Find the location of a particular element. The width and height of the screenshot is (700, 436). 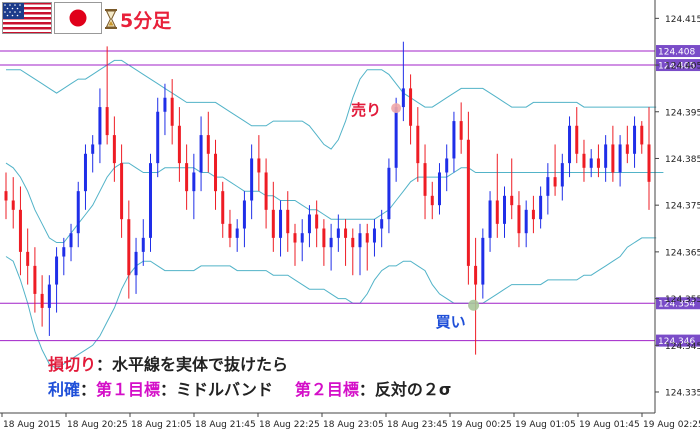

x-tick-label: 18 Aug 22:25 is located at coordinates (289, 425).